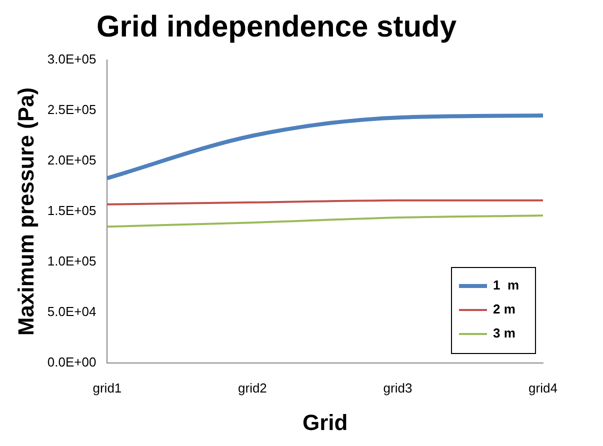 The image size is (603, 446). Describe the element at coordinates (252, 388) in the screenshot. I see `x-tick-label: grid2` at that location.